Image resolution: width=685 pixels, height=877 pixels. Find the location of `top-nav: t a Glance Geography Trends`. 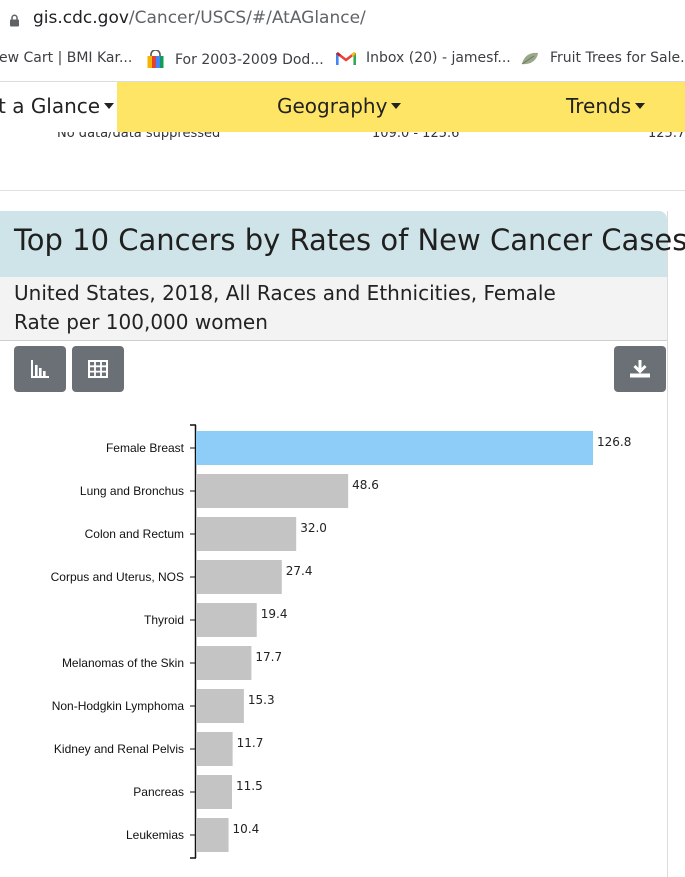

top-nav: t a Glance Geography Trends is located at coordinates (342, 107).